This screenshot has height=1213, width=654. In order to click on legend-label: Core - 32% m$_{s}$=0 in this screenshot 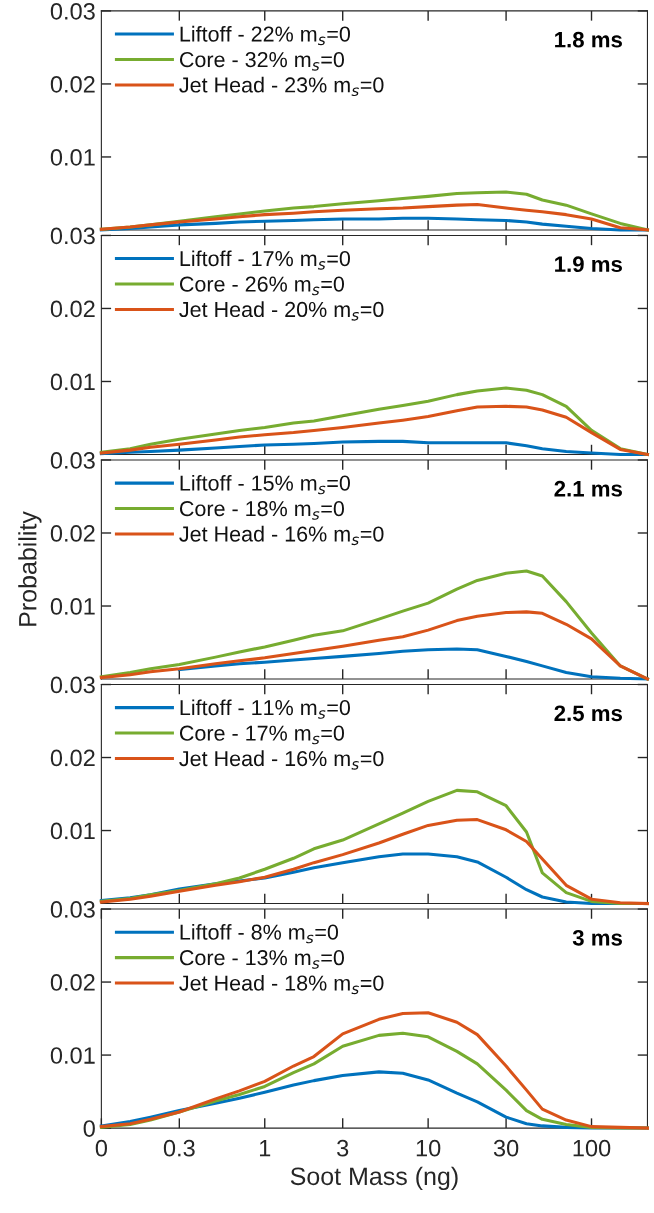, I will do `click(262, 61)`.